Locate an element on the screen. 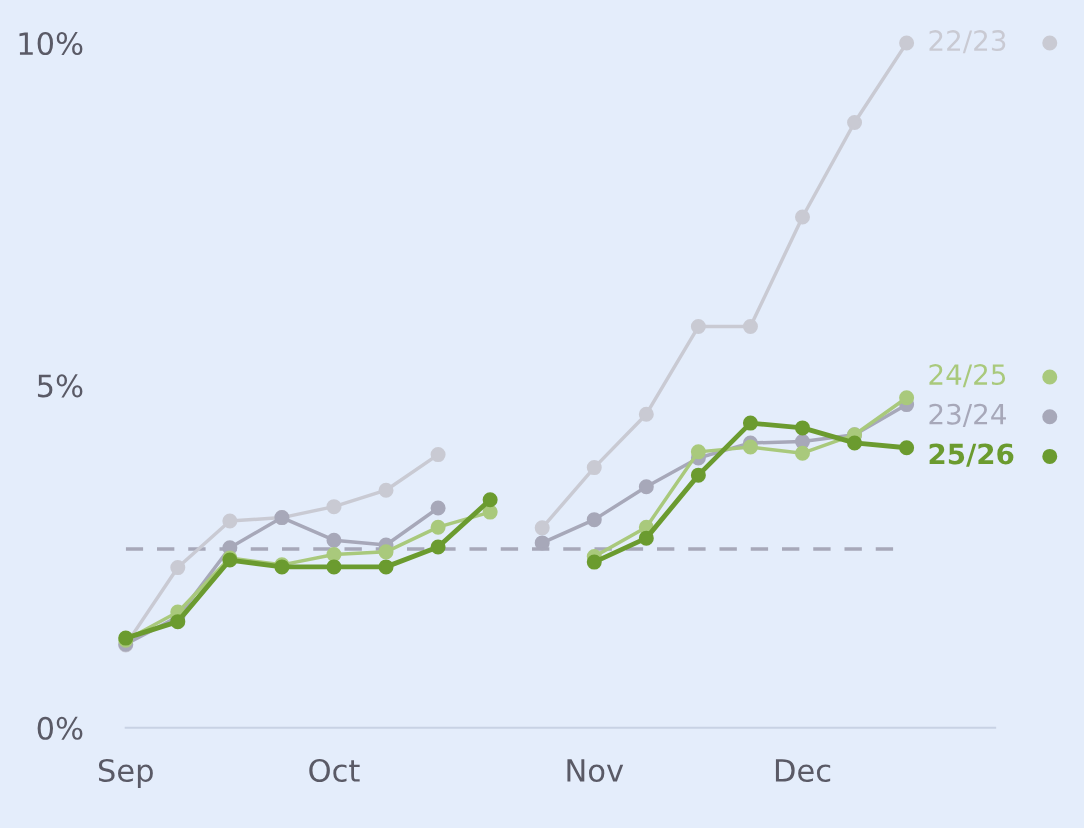 The height and width of the screenshot is (828, 1084). y-tick-label: 5% is located at coordinates (60, 386).